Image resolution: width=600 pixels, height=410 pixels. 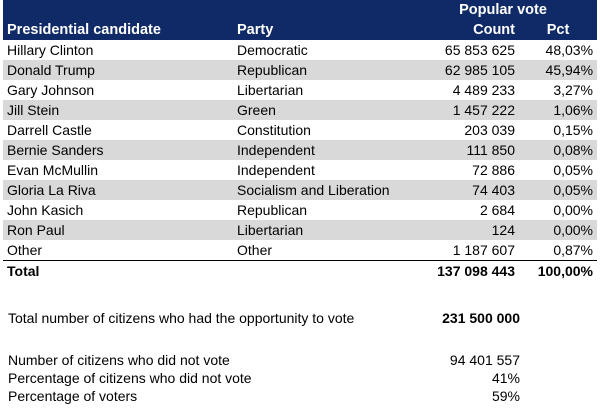 What do you see at coordinates (300, 250) in the screenshot?
I see `table-row: Other Other 1 187 607 0,87%` at bounding box center [300, 250].